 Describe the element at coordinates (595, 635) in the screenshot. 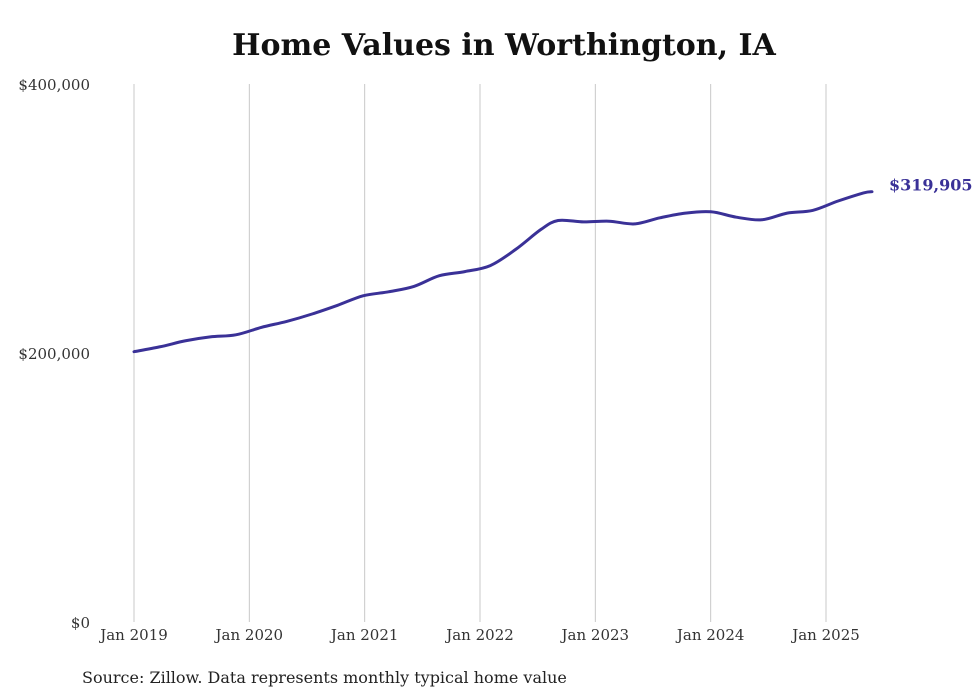

I see `x-tick-label: Jan 2023` at that location.